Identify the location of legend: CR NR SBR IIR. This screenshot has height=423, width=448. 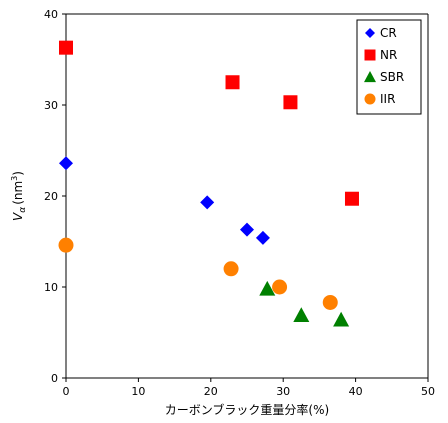
(389, 67).